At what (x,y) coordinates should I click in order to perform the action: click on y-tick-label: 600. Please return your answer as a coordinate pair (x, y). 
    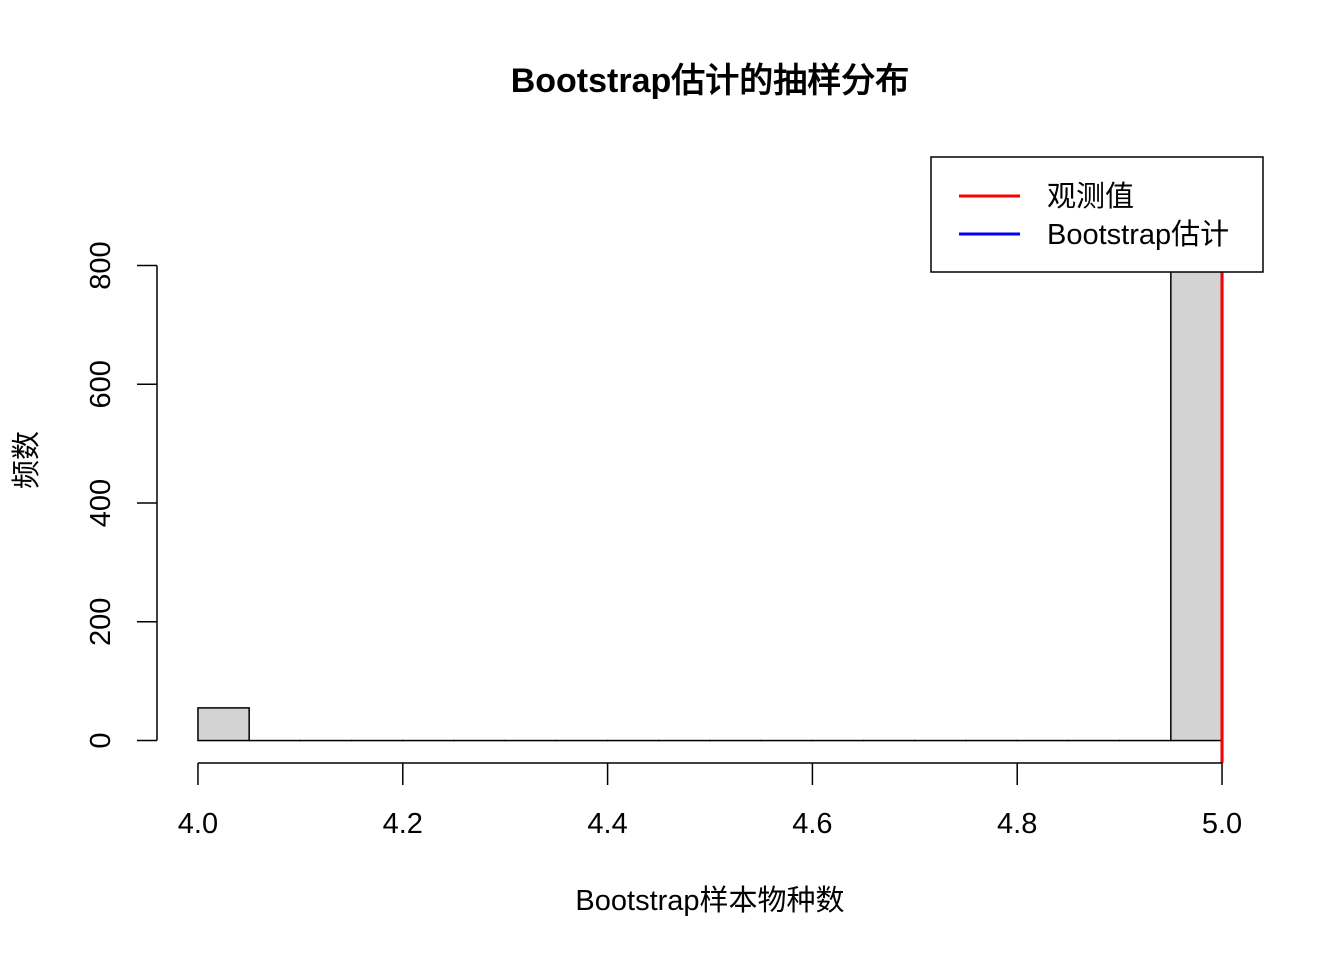
    Looking at the image, I should click on (101, 384).